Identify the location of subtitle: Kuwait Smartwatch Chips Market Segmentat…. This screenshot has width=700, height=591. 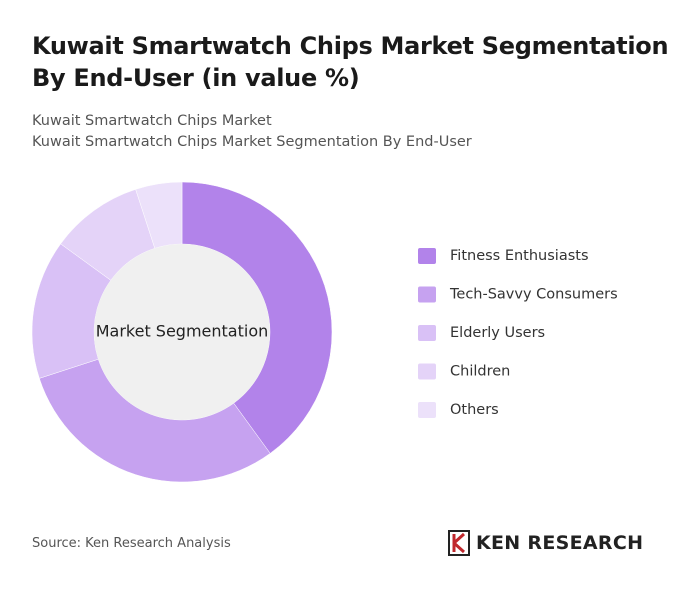
(252, 142).